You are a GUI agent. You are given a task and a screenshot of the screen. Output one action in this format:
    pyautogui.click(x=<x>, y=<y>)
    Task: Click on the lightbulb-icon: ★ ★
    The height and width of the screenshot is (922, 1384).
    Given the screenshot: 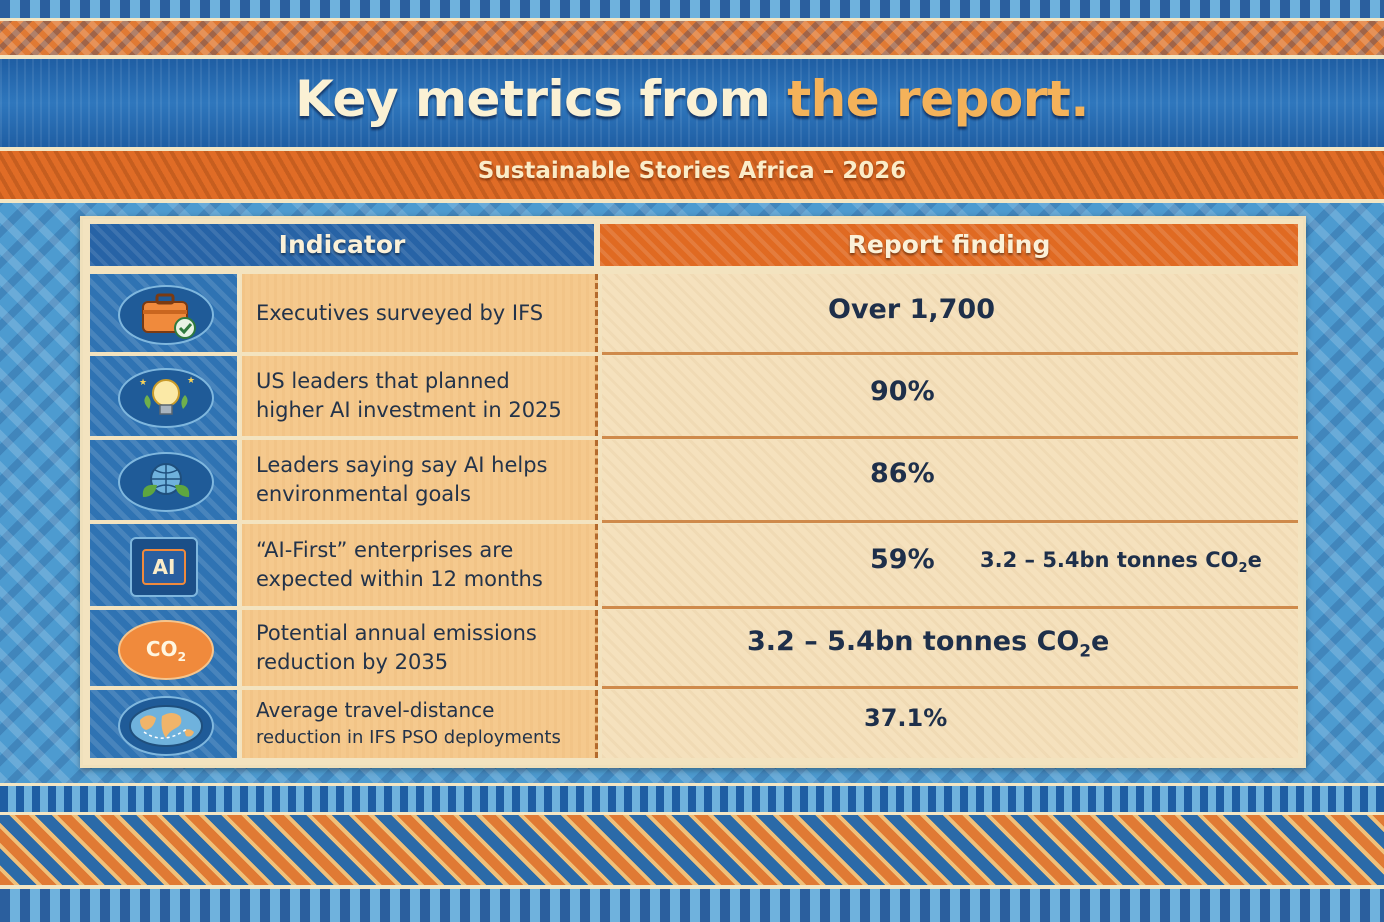 What is the action you would take?
    pyautogui.click(x=166, y=398)
    